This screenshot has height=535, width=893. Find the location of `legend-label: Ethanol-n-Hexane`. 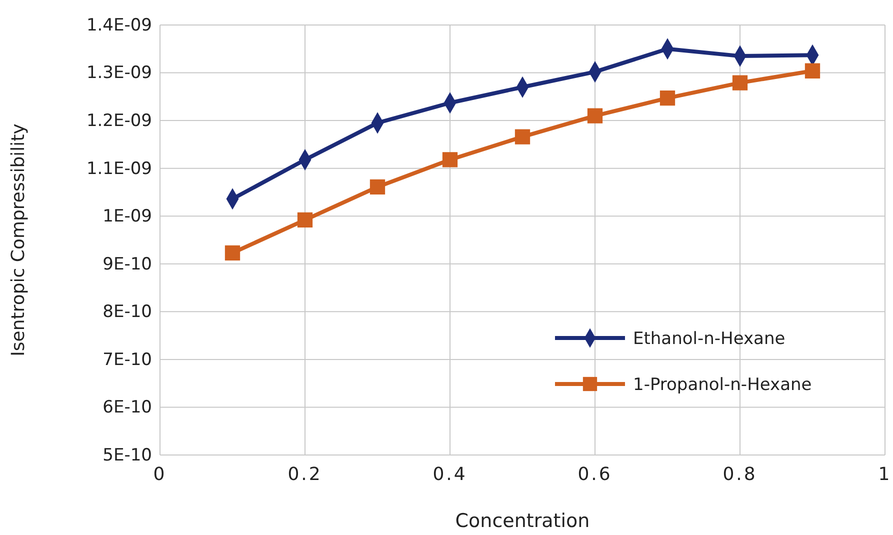

legend-label: Ethanol-n-Hexane is located at coordinates (709, 339).